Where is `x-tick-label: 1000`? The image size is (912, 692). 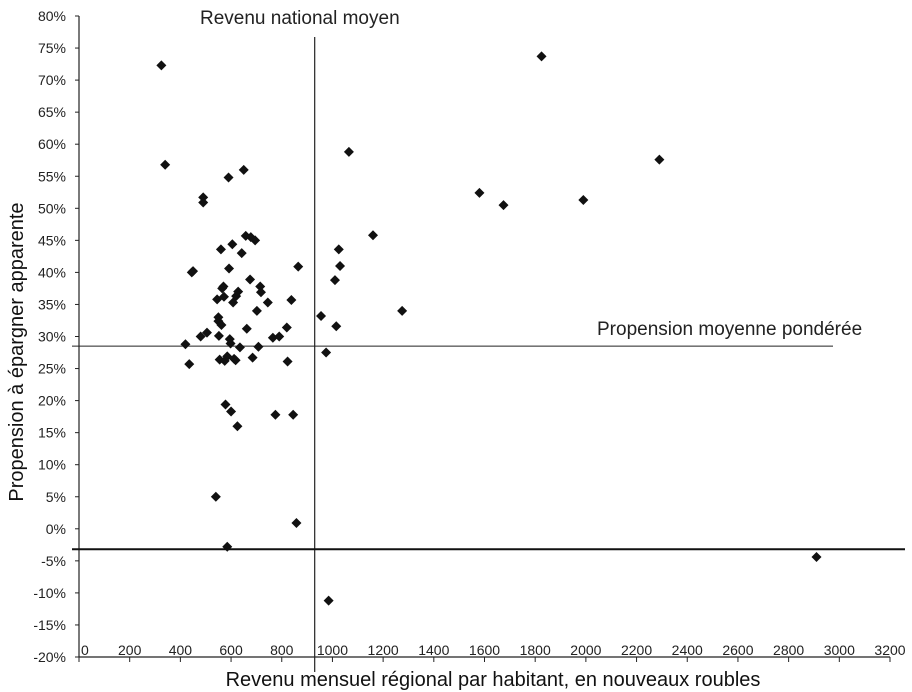 x-tick-label: 1000 is located at coordinates (332, 650).